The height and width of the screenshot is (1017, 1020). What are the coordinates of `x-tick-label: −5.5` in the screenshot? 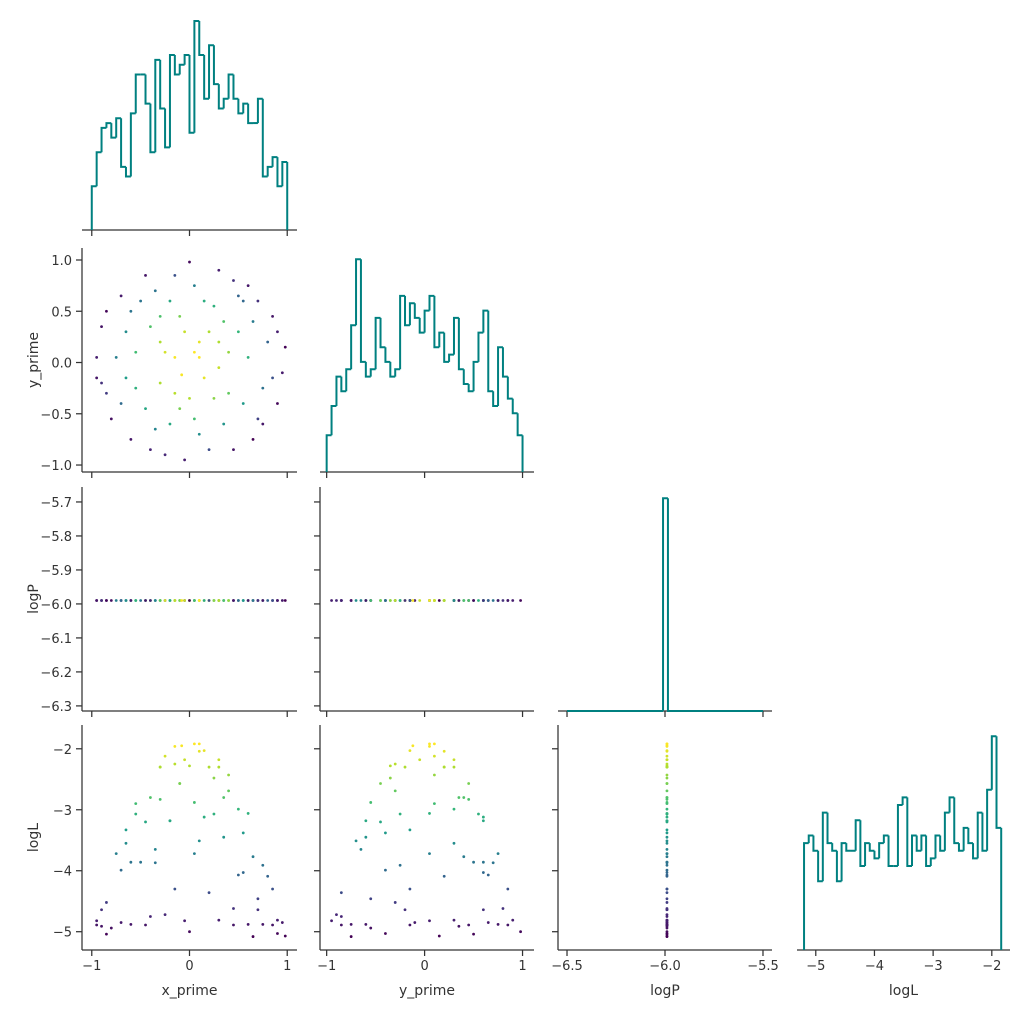 It's located at (763, 966).